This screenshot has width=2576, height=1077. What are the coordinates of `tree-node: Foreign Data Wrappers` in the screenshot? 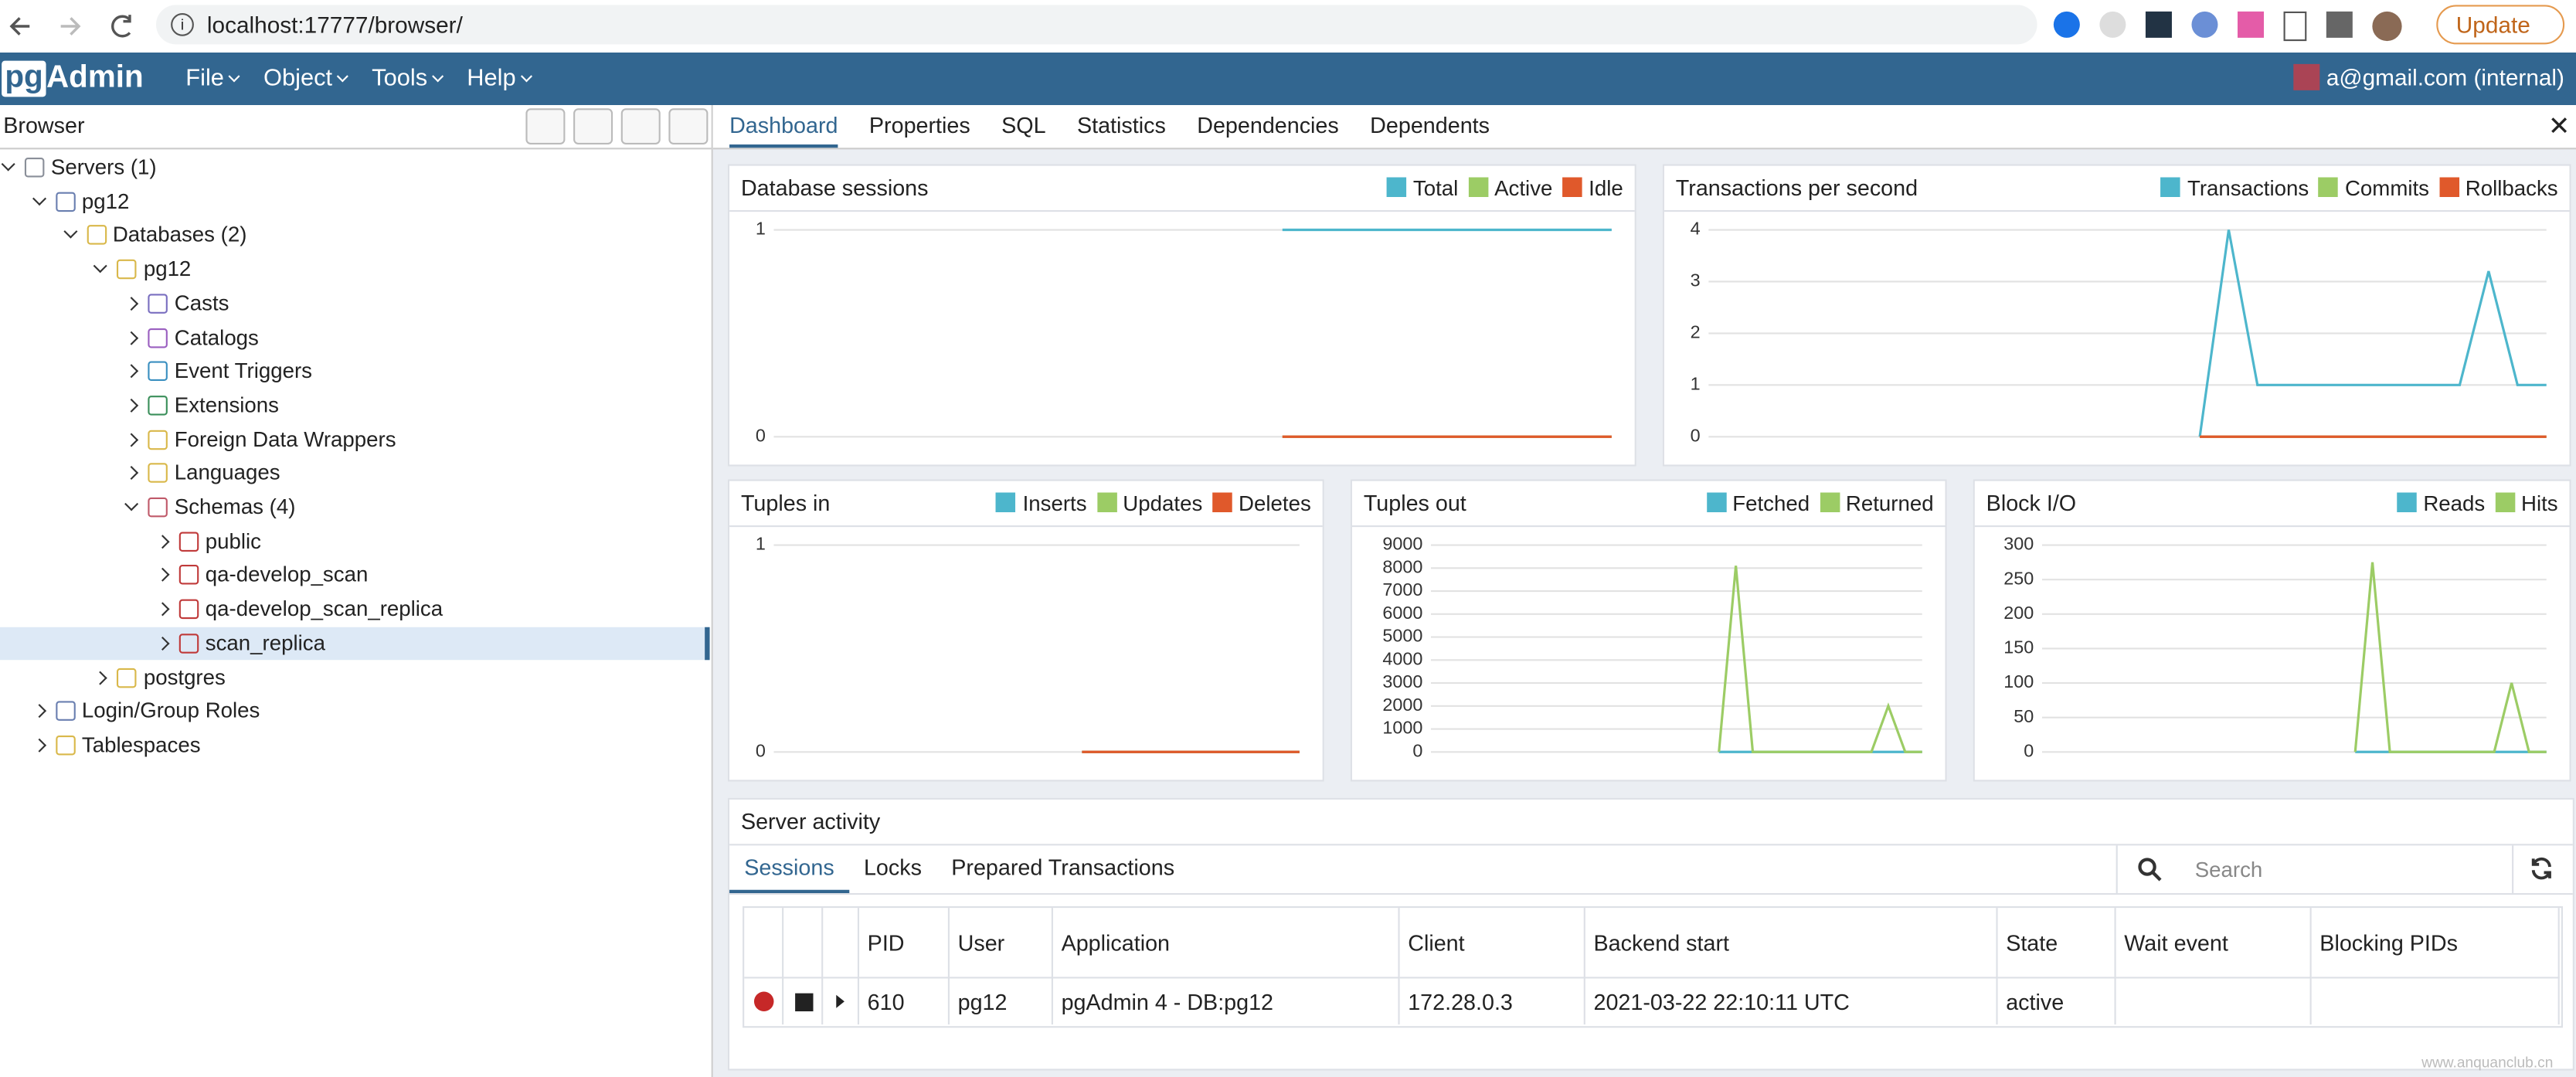 It's located at (355, 439).